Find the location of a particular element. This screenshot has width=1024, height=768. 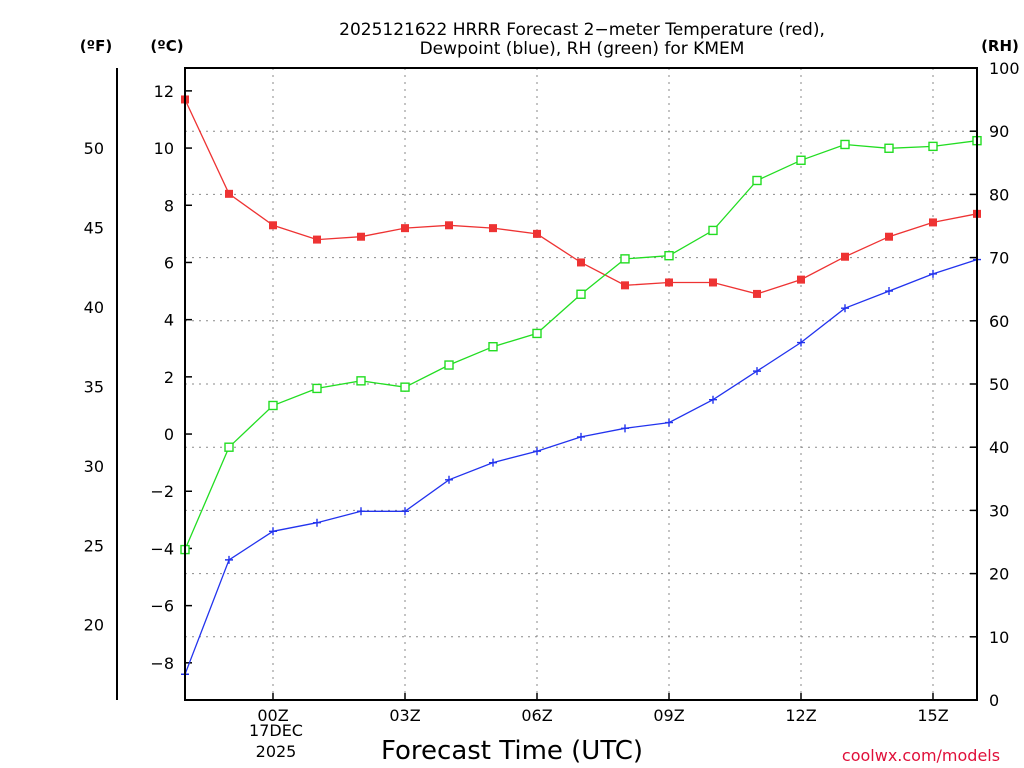

x-tick-label: 03Z is located at coordinates (404, 715).